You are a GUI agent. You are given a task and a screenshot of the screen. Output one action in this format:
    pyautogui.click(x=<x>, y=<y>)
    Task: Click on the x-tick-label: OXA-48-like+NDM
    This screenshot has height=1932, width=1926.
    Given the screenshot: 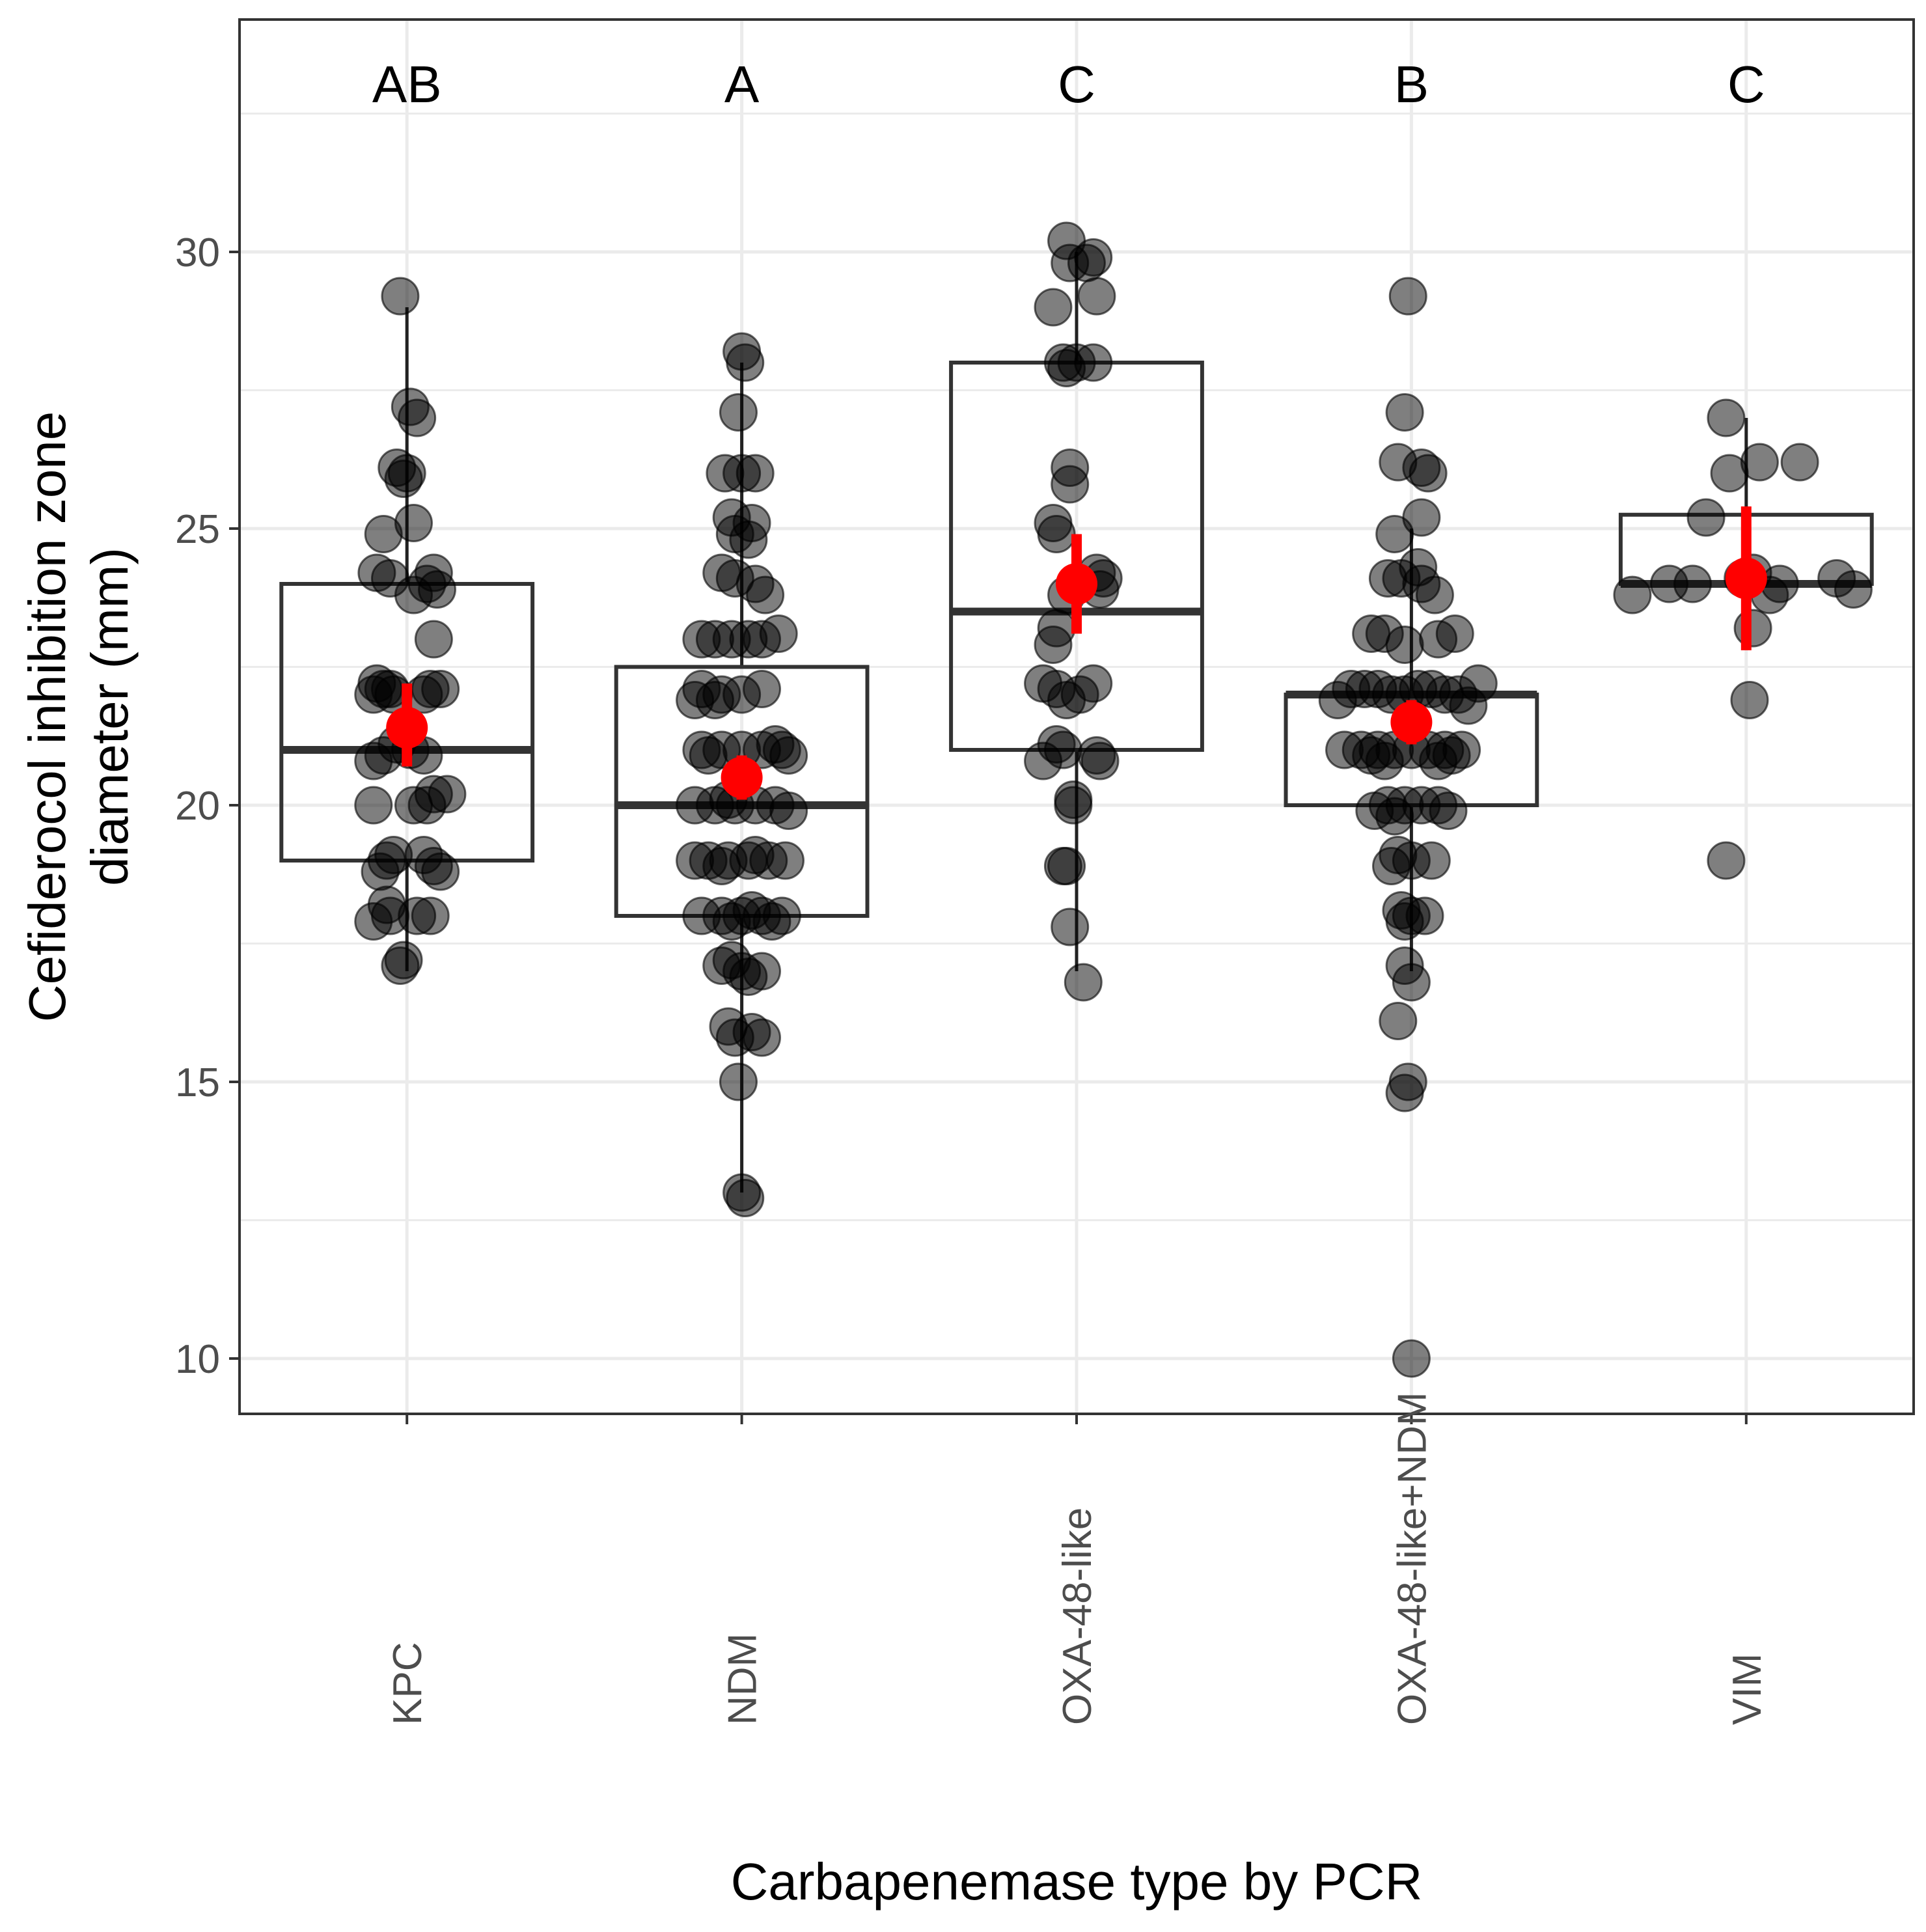 What is the action you would take?
    pyautogui.click(x=1412, y=1558)
    